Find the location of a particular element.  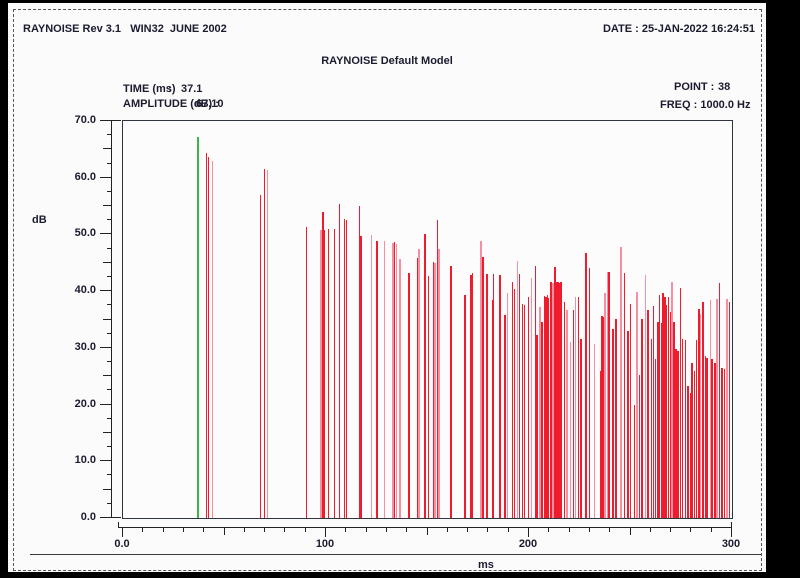

x-axis-ruler is located at coordinates (425, 531).